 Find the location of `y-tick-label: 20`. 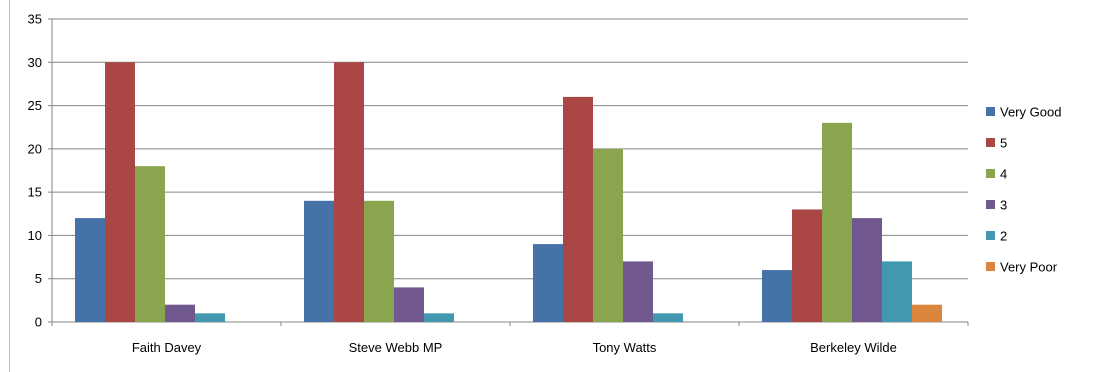

y-tick-label: 20 is located at coordinates (35, 148).